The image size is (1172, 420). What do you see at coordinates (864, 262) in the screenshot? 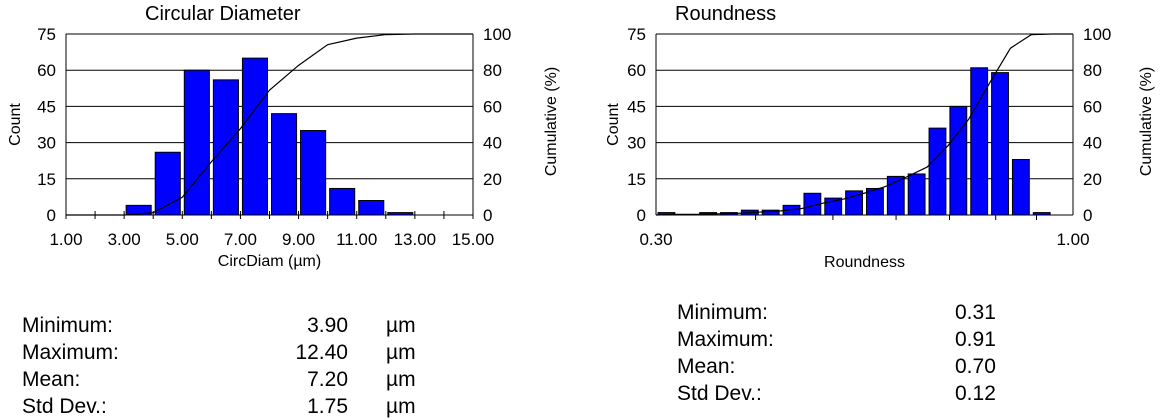
I see `x-axis-label: Roundness` at bounding box center [864, 262].